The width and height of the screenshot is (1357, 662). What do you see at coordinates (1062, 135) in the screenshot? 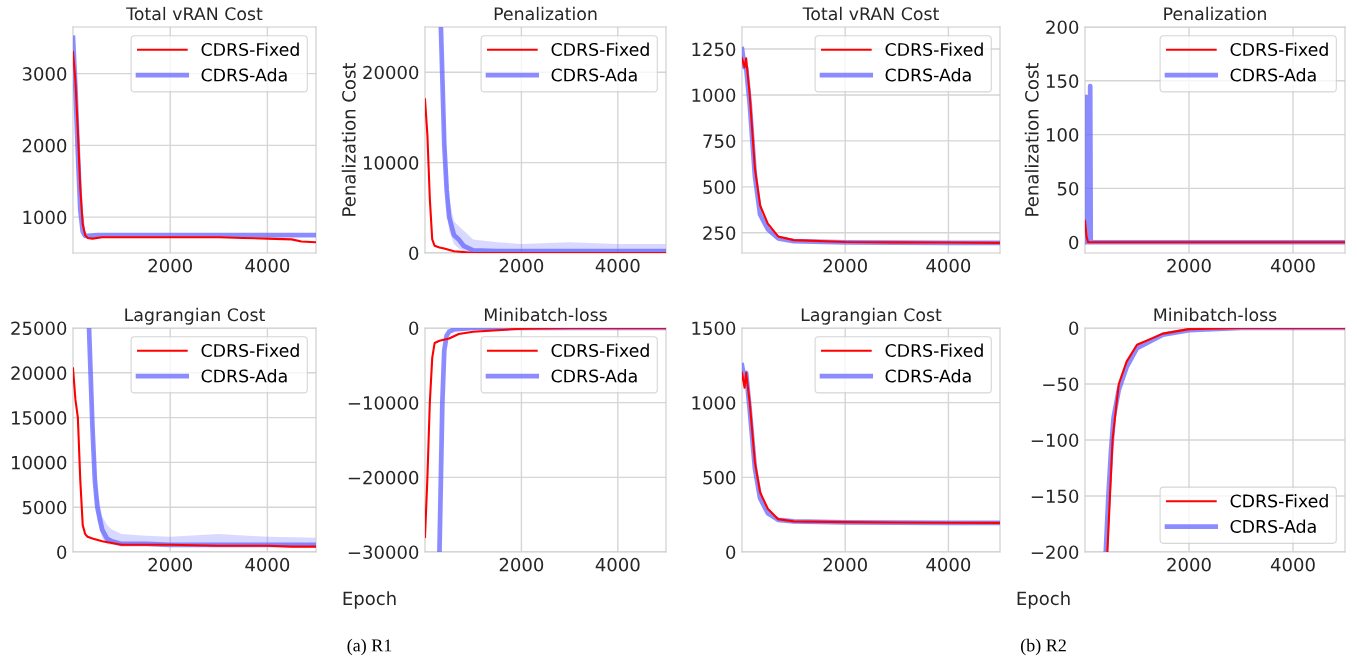
I see `y-tick-label: 100` at bounding box center [1062, 135].